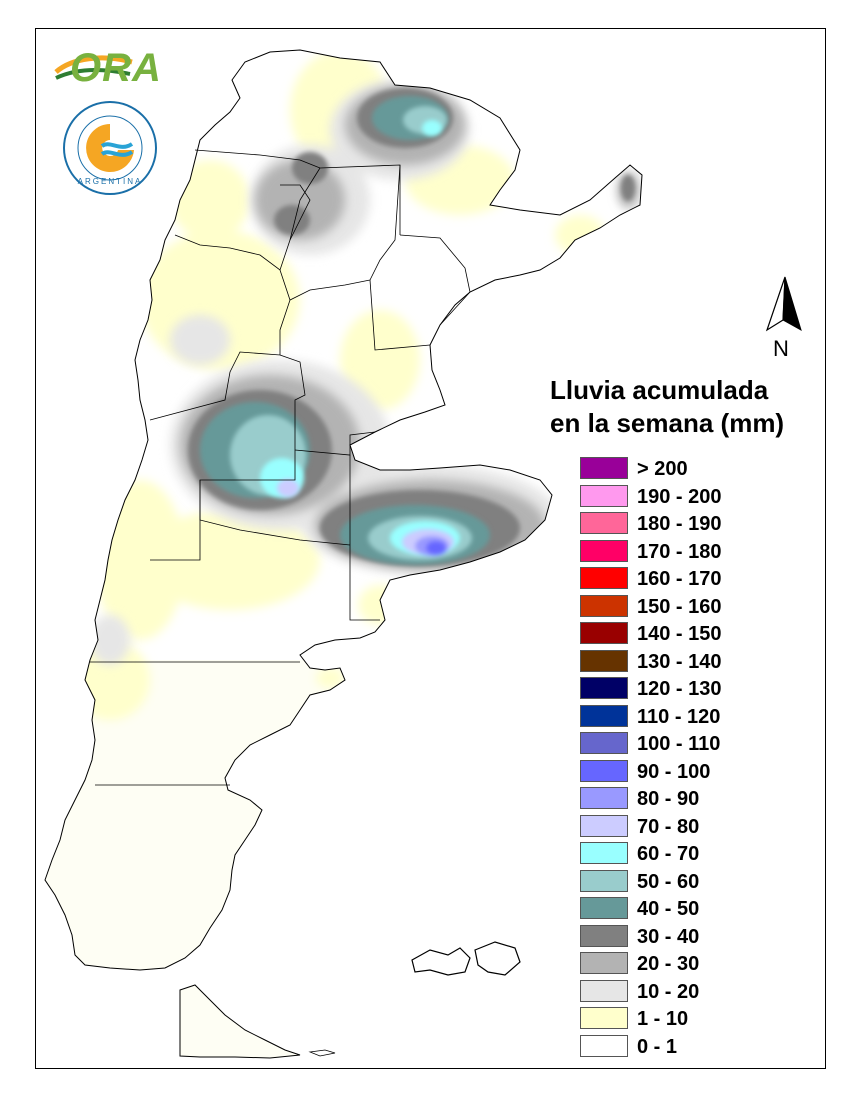 This screenshot has height=1100, width=850. Describe the element at coordinates (674, 771) in the screenshot. I see `legend-label: 90 - 100` at that location.